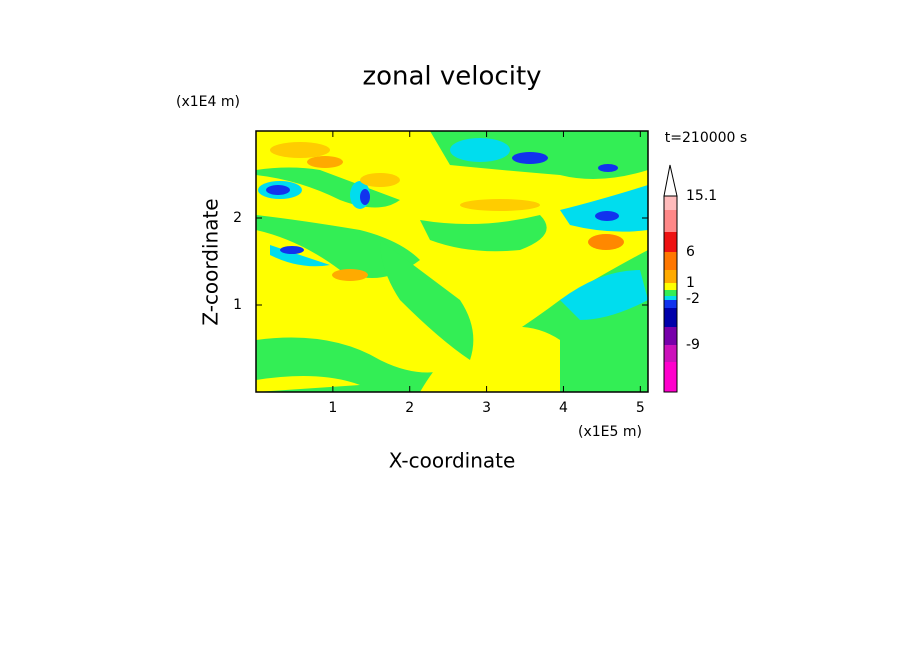 This screenshot has height=654, width=904. What do you see at coordinates (693, 299) in the screenshot?
I see `colorbar-label: -2` at bounding box center [693, 299].